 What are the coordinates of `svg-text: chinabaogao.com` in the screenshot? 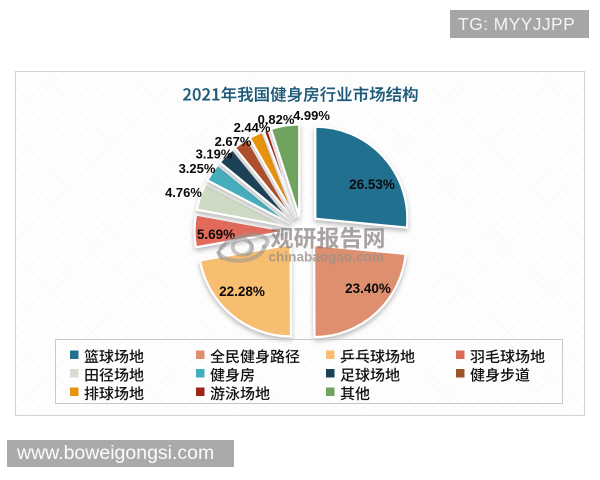 It's located at (327, 257).